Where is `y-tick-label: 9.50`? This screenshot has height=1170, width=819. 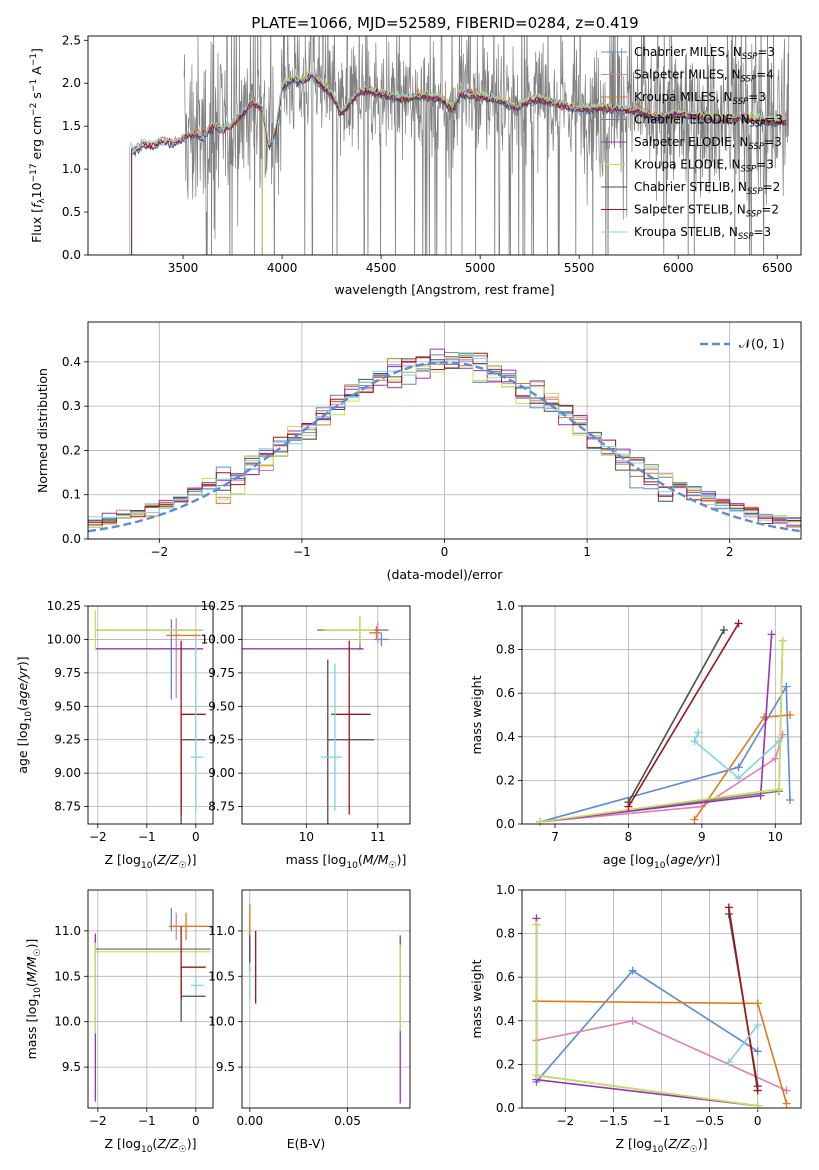 y-tick-label: 9.50 is located at coordinates (221, 706).